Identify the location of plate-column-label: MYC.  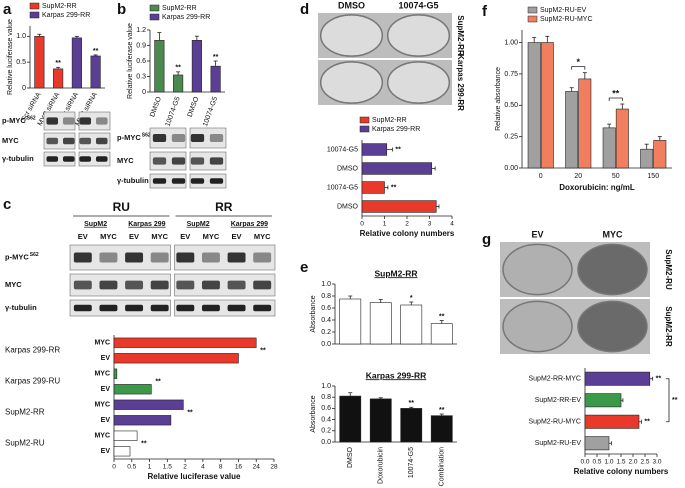
(613, 234).